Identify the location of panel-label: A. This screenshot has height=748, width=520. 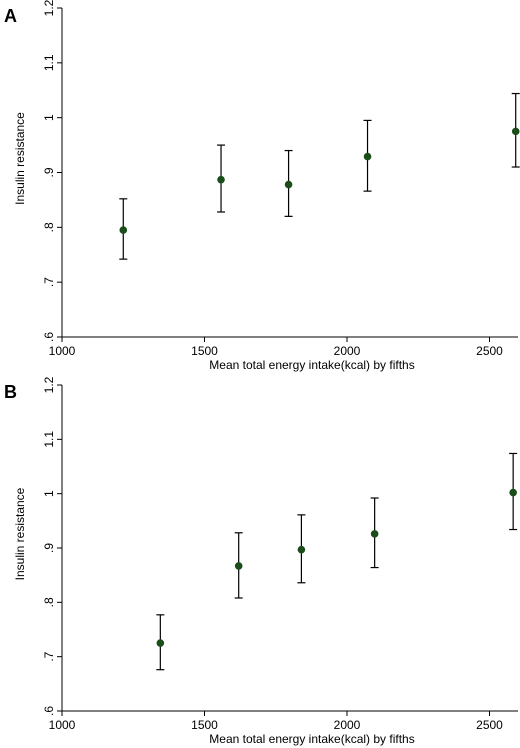
(10, 16).